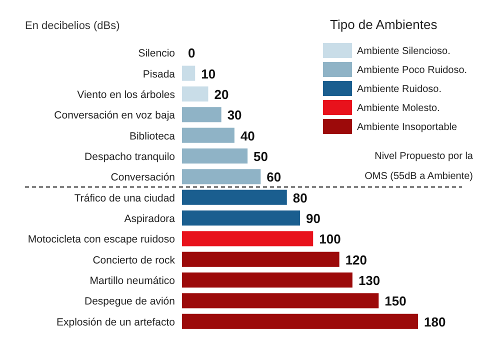 The image size is (500, 350). What do you see at coordinates (134, 260) in the screenshot?
I see `y-tick-label: Concierto de rock` at bounding box center [134, 260].